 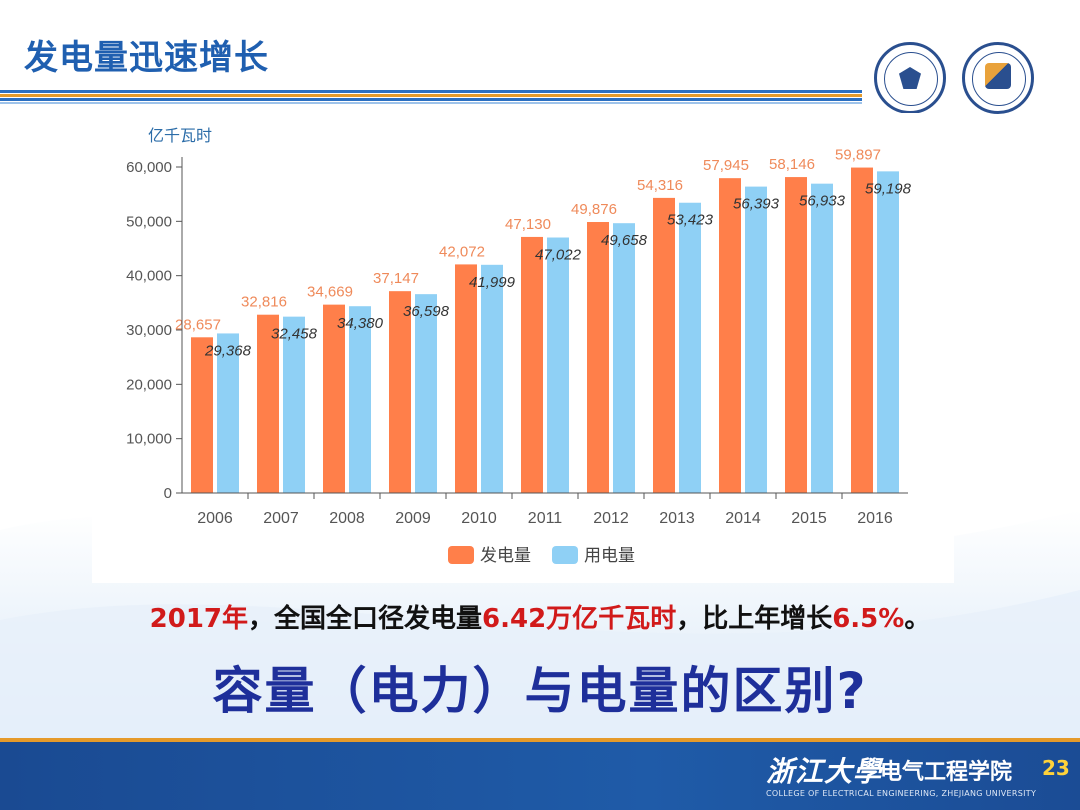 What do you see at coordinates (149, 330) in the screenshot?
I see `y-tick-label: 30,000` at bounding box center [149, 330].